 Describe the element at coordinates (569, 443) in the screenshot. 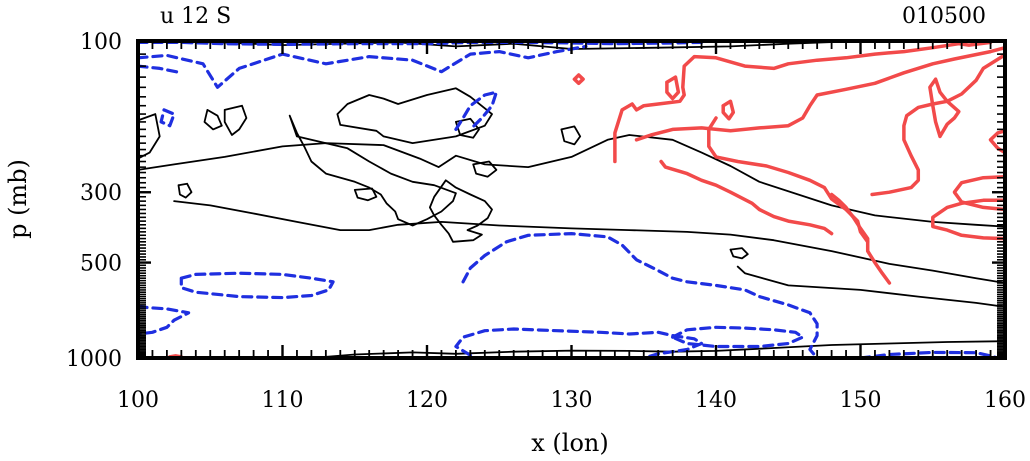

I see `x-axis-title: x (lon)` at that location.